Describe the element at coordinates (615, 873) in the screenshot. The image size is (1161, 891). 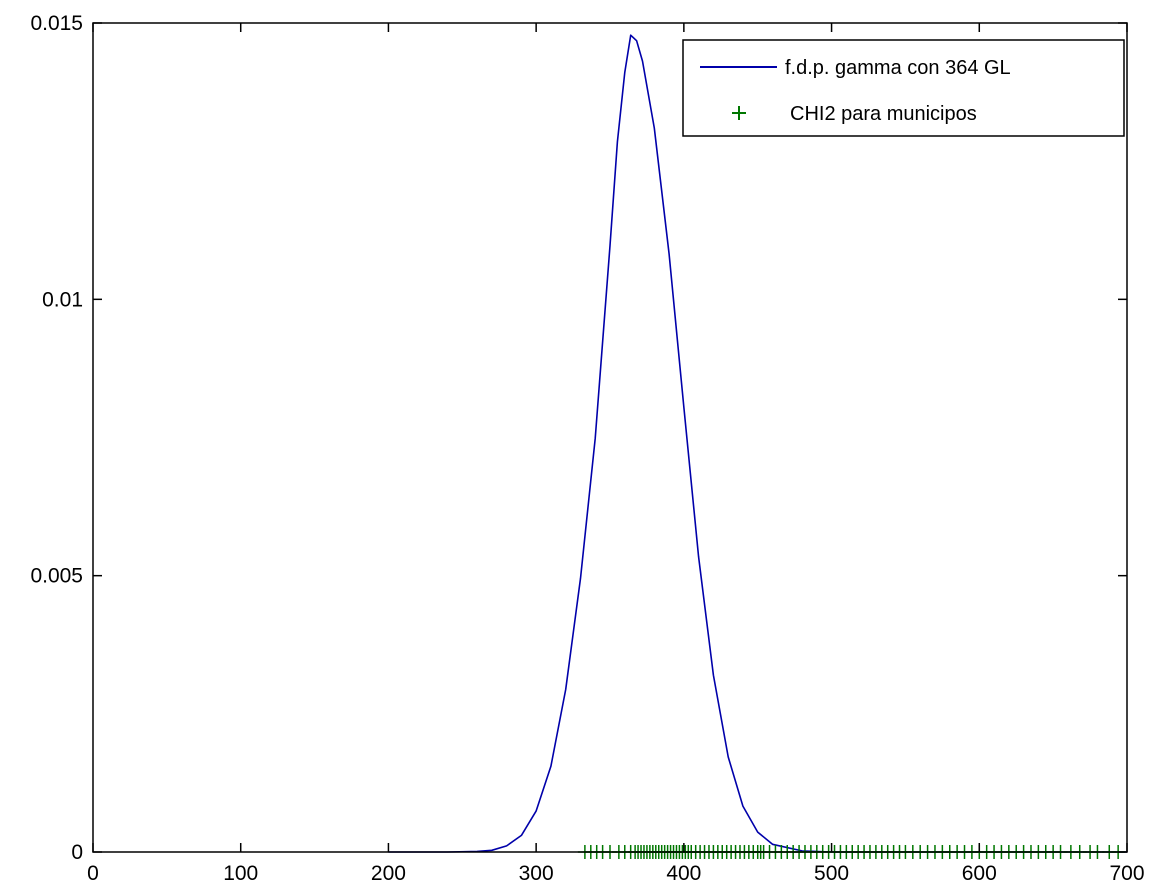
I see `x-tick-labels: 0 100 200 300 400 500 600 700` at that location.